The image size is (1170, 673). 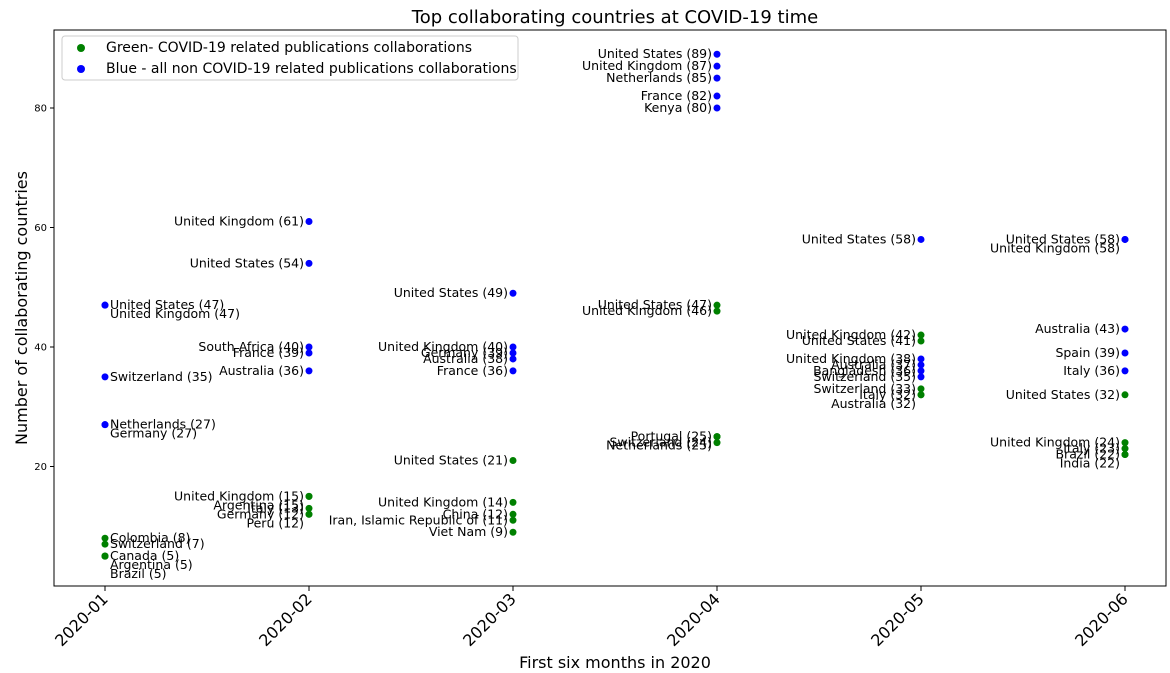 I want to click on point-label: India (22), so click(x=1090, y=463).